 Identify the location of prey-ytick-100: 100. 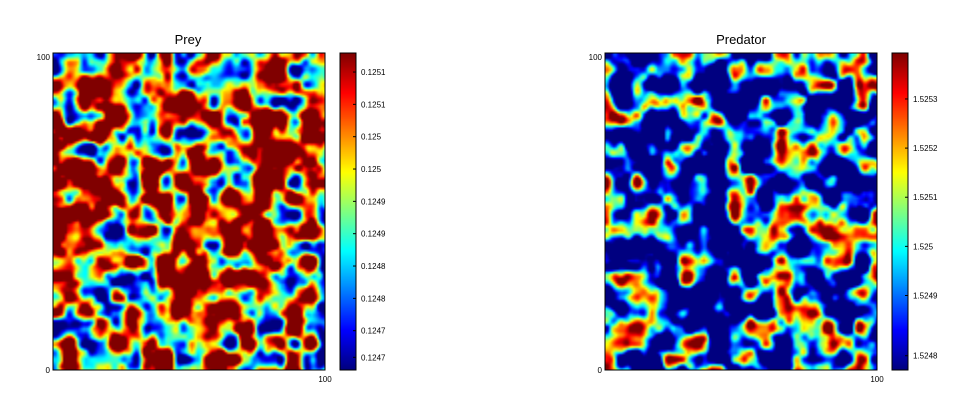
(44, 57).